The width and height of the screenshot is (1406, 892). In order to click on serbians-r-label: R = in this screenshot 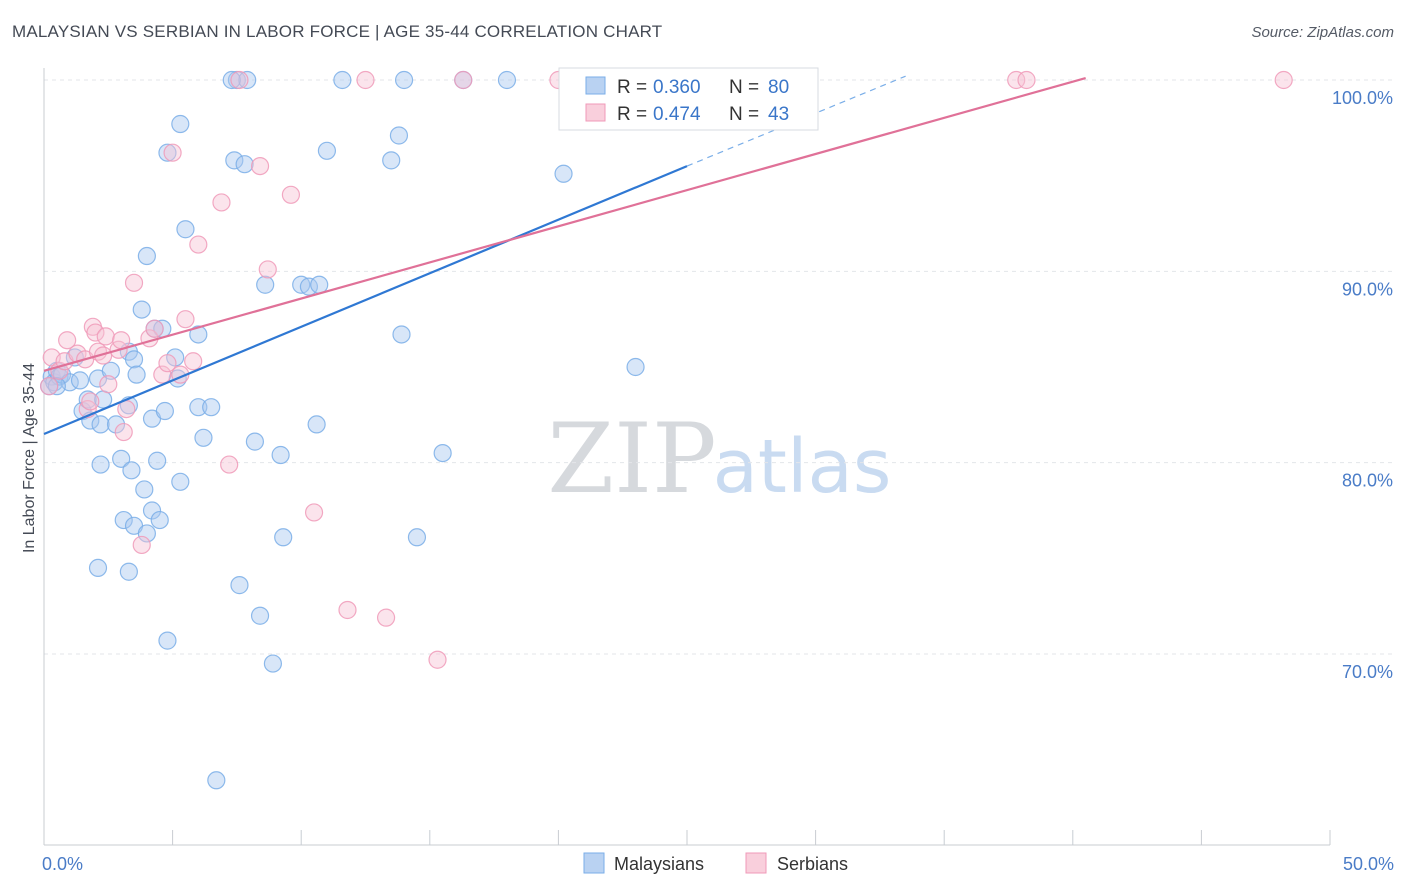, I will do `click(632, 114)`.